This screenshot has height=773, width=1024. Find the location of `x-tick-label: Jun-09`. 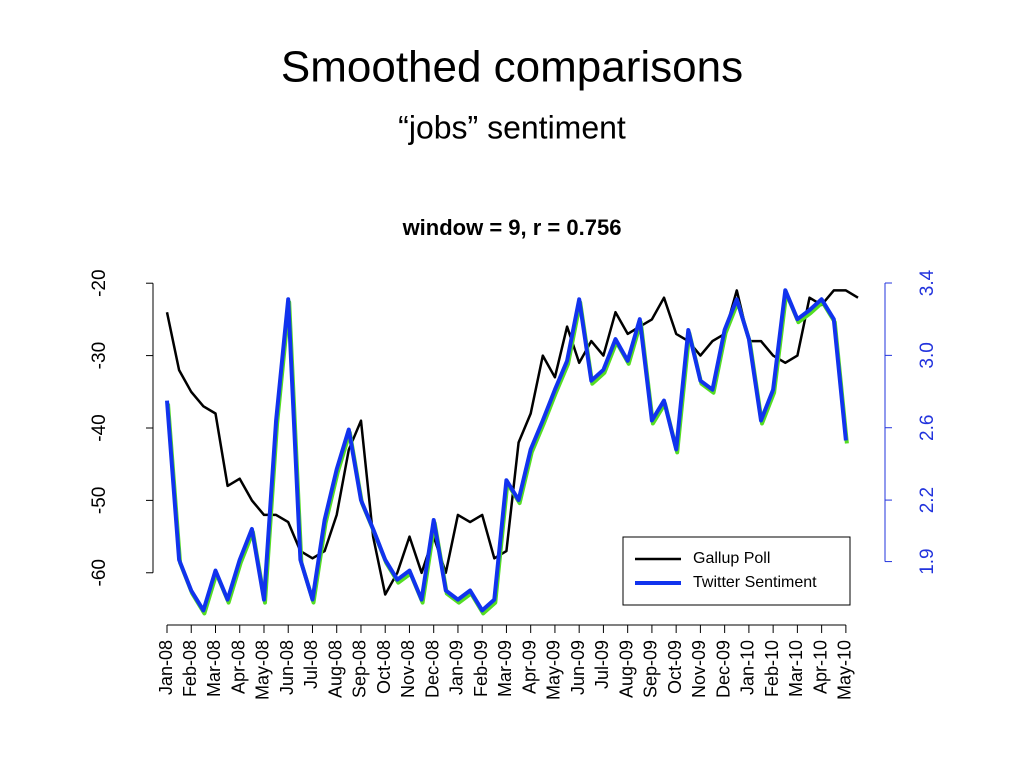

x-tick-label: Jun-09 is located at coordinates (578, 667).